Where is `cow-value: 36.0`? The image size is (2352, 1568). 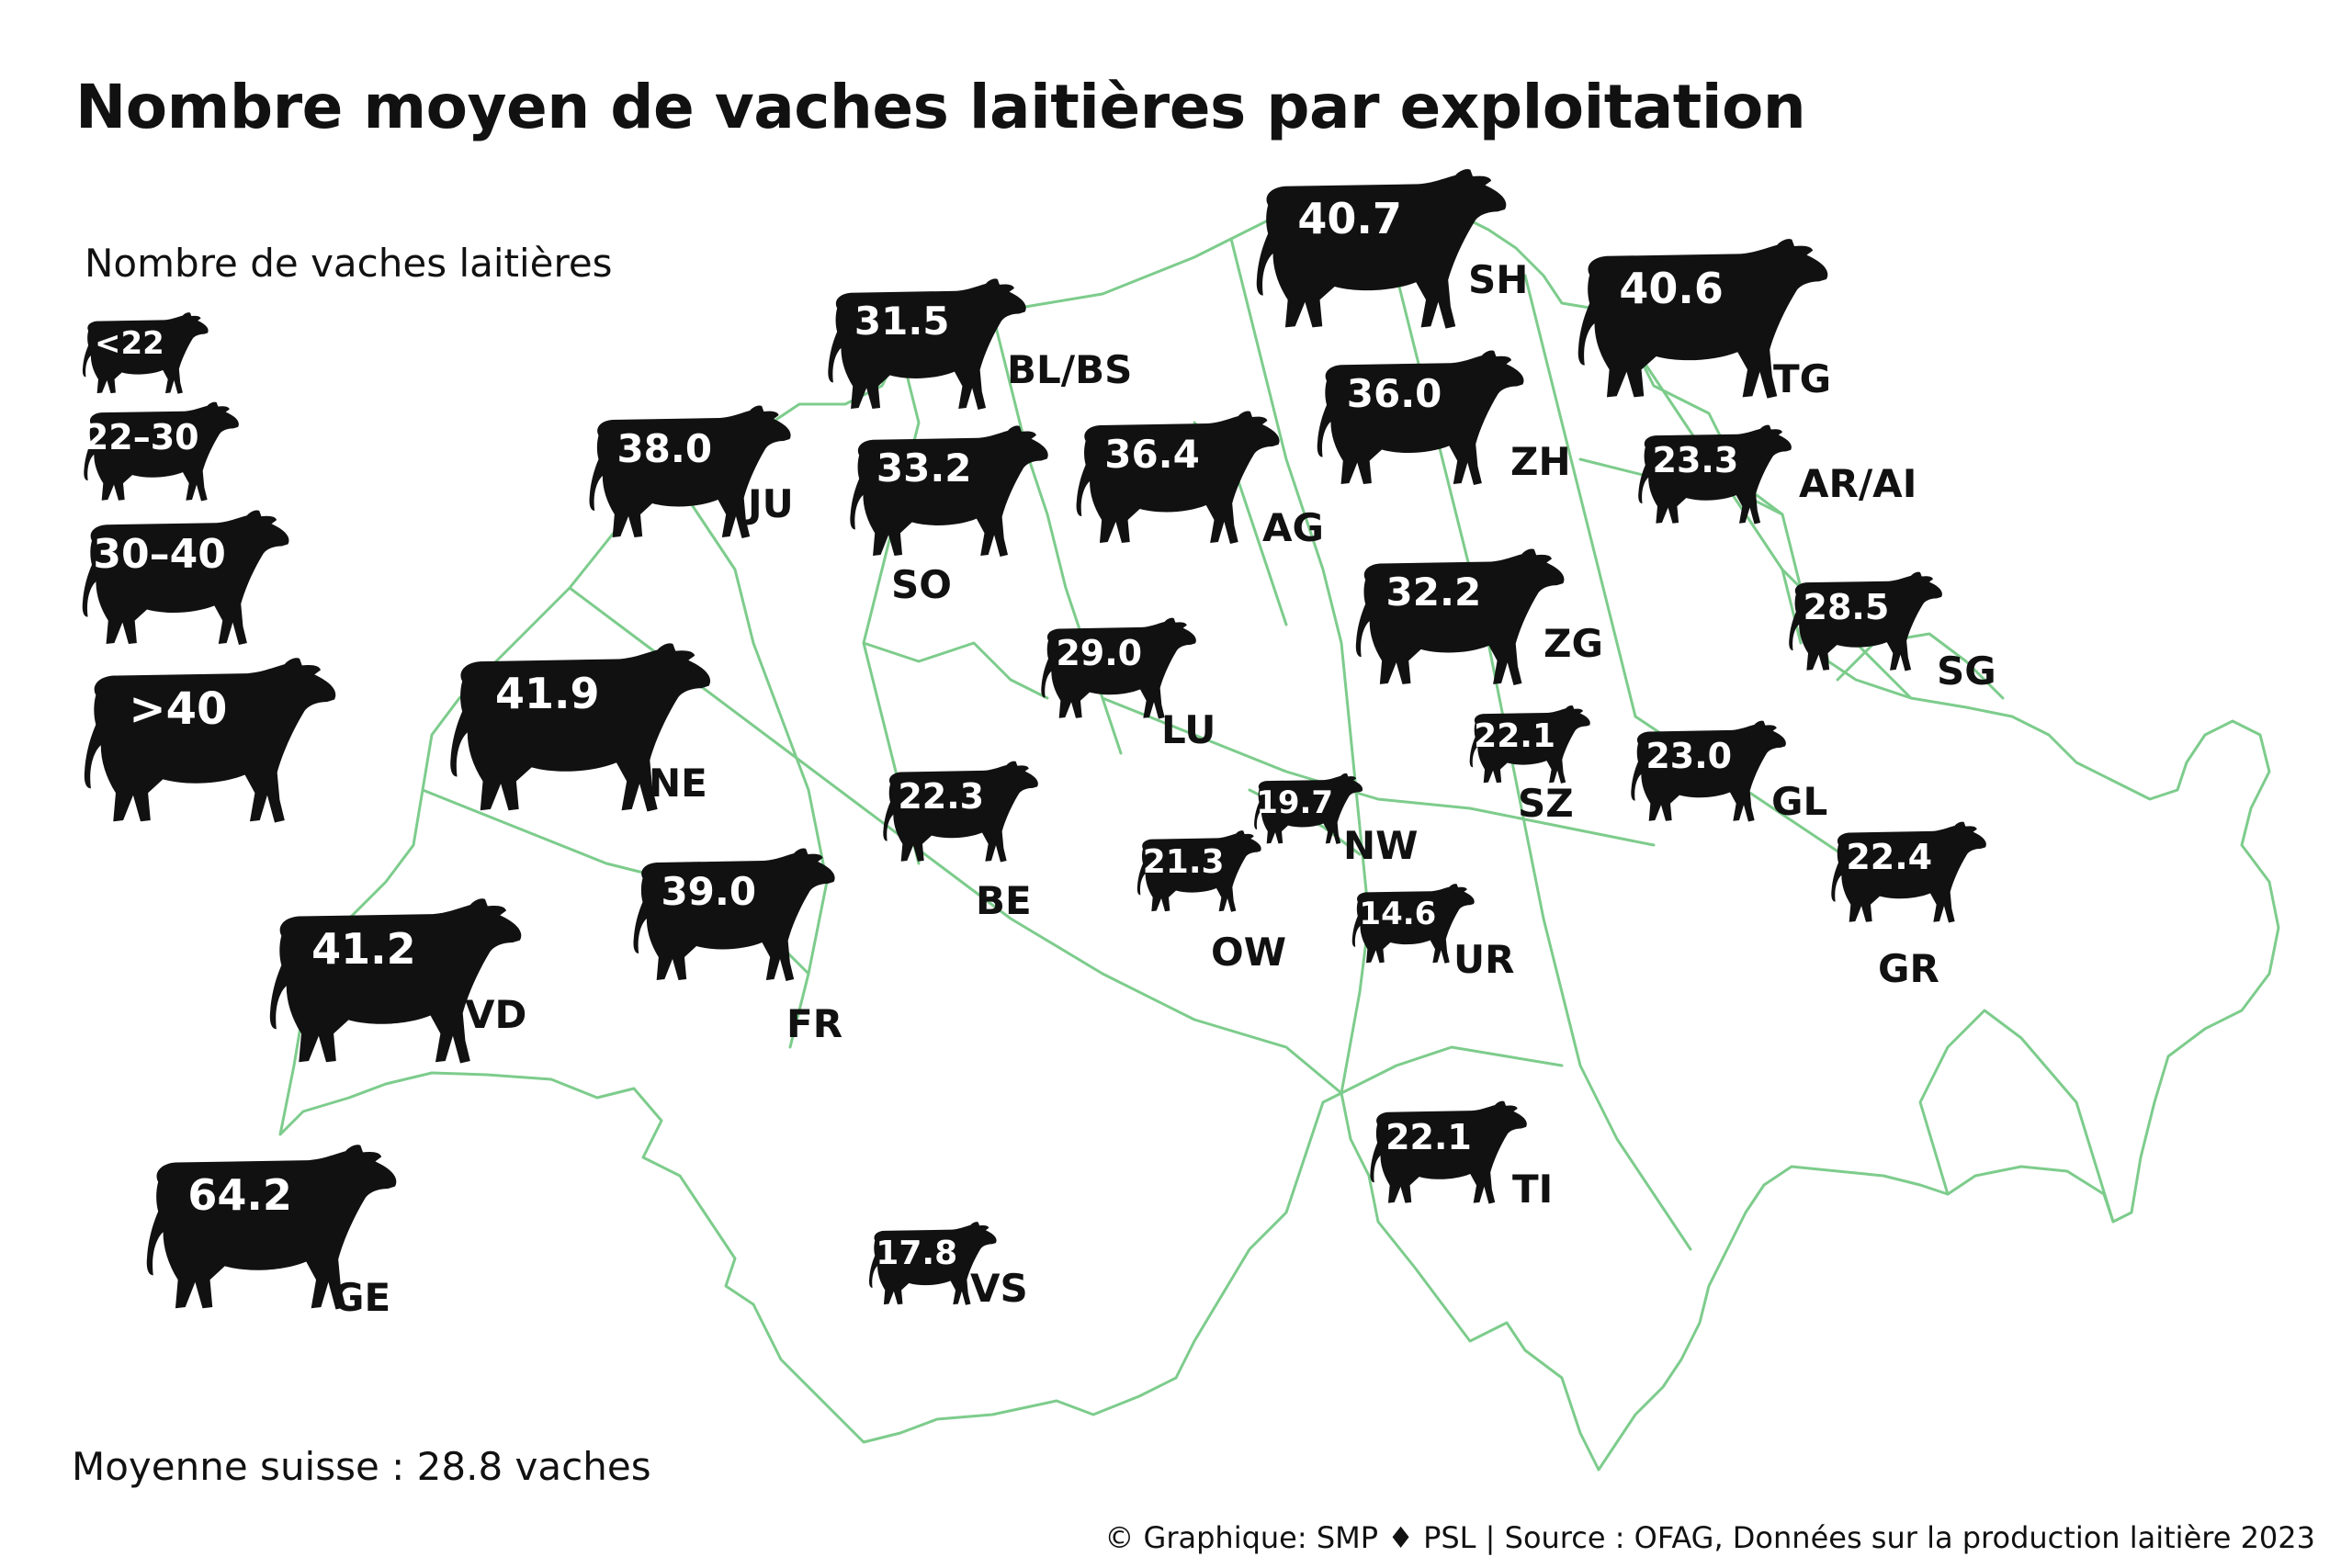
cow-value: 36.0 is located at coordinates (1394, 394).